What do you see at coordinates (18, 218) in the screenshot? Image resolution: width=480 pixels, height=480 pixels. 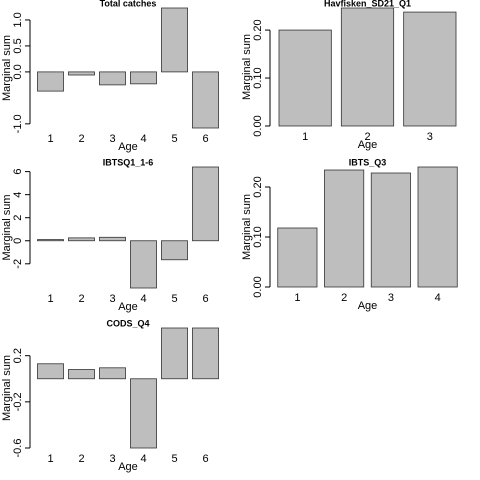 I see `y-tick-label: 2` at bounding box center [18, 218].